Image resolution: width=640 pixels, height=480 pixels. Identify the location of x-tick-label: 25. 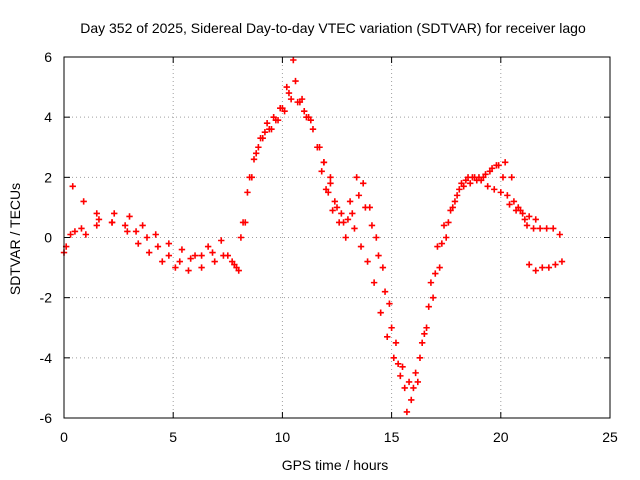
(610, 437).